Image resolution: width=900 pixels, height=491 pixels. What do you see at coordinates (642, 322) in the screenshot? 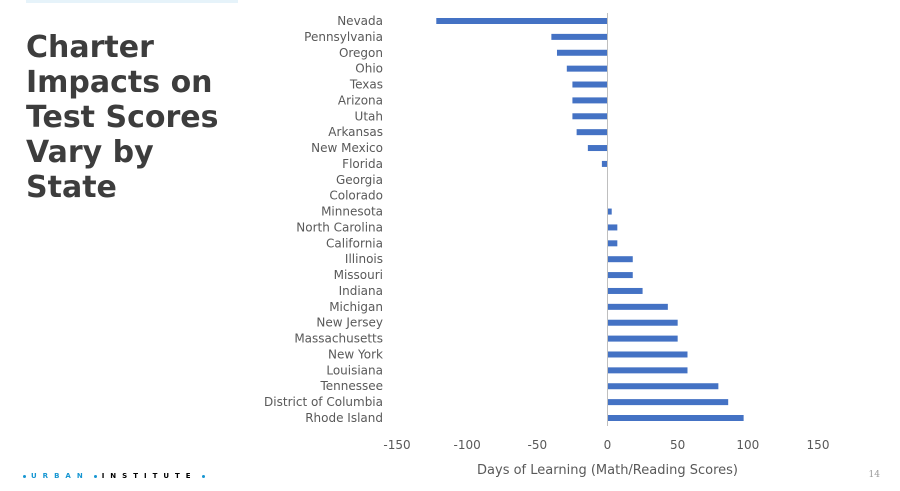
I see `bar-new-jersey` at bounding box center [642, 322].